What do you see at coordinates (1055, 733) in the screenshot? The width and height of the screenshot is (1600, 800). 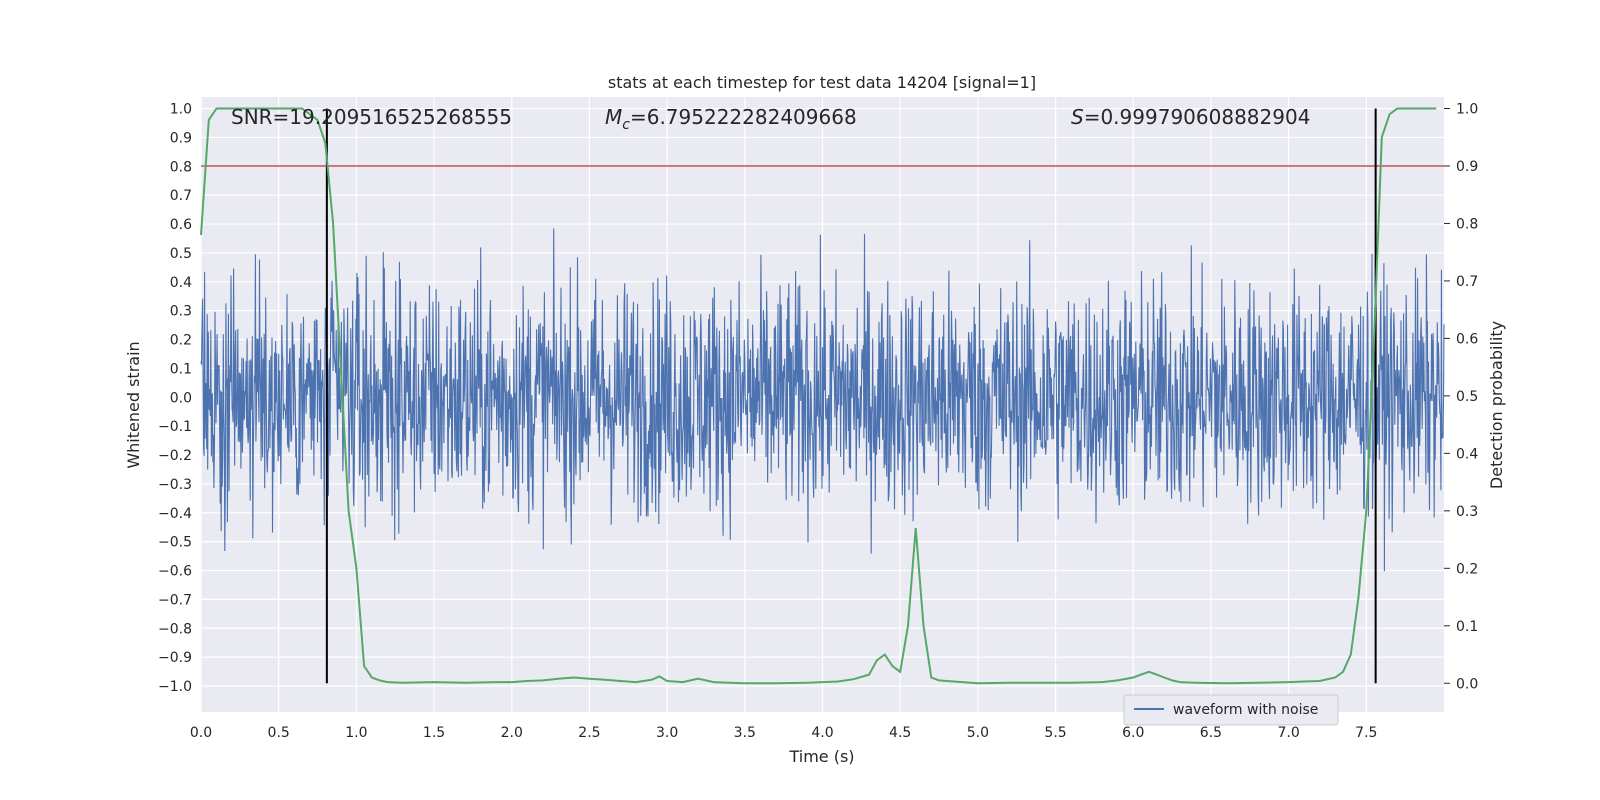 I see `x-tick-label: 5.5` at bounding box center [1055, 733].